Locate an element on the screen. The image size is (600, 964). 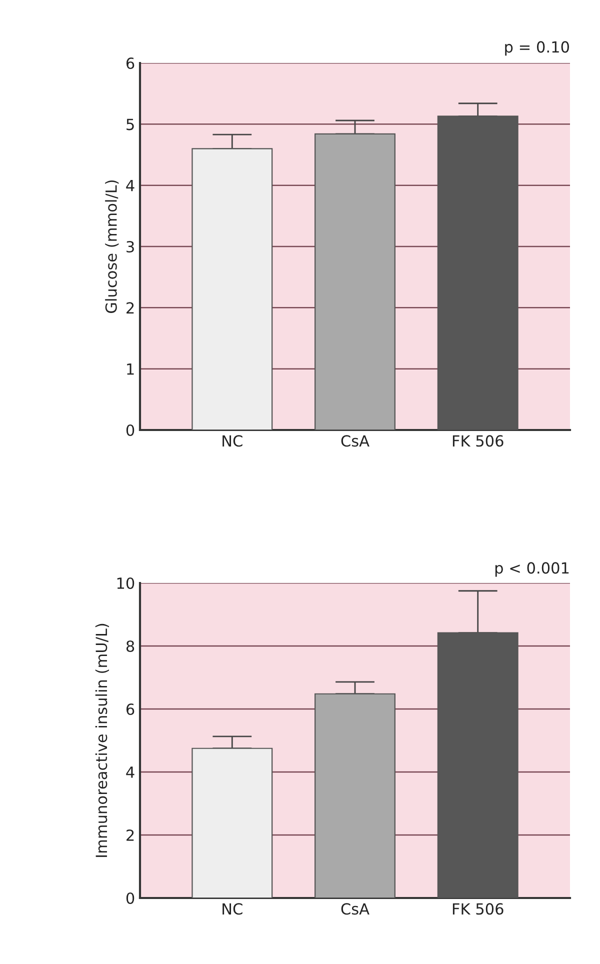
y-tick-label: 10 is located at coordinates (125, 583).